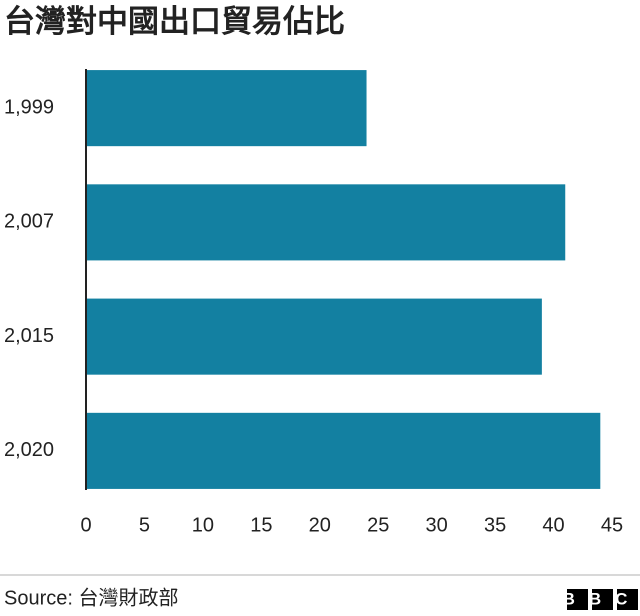 The image size is (640, 616). Describe the element at coordinates (91, 597) in the screenshot. I see `source: Source: 台灣財政部` at that location.